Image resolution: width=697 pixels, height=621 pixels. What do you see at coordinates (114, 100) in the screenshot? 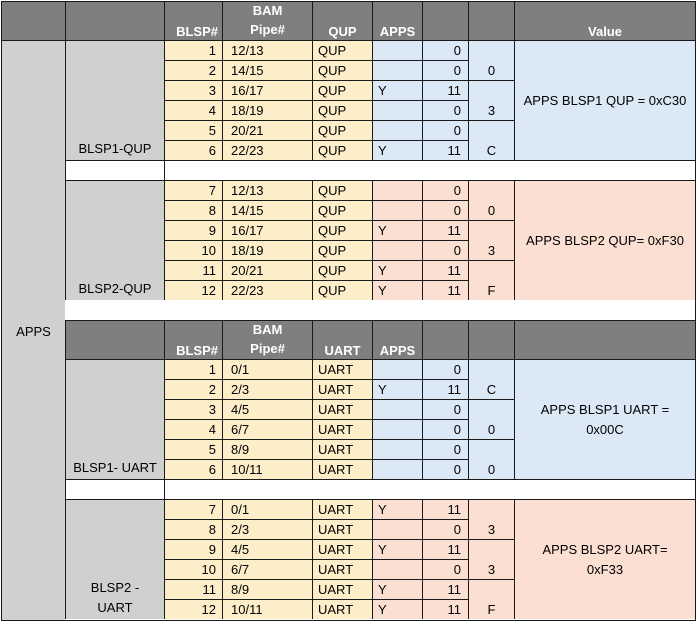
I see `group-label: BLSP1-QUP` at bounding box center [114, 100].